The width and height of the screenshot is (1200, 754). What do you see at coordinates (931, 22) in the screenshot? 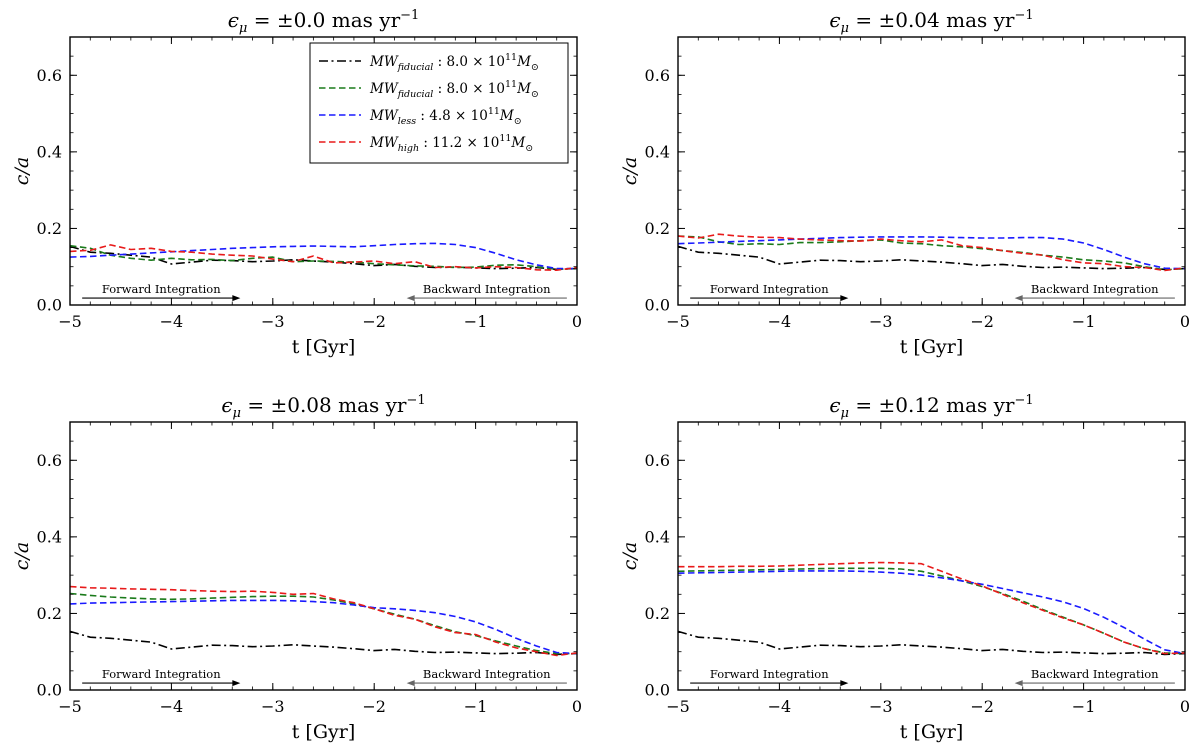
I see `panel-title: ϵμ = ±0.04 mas yr−1` at bounding box center [931, 22].